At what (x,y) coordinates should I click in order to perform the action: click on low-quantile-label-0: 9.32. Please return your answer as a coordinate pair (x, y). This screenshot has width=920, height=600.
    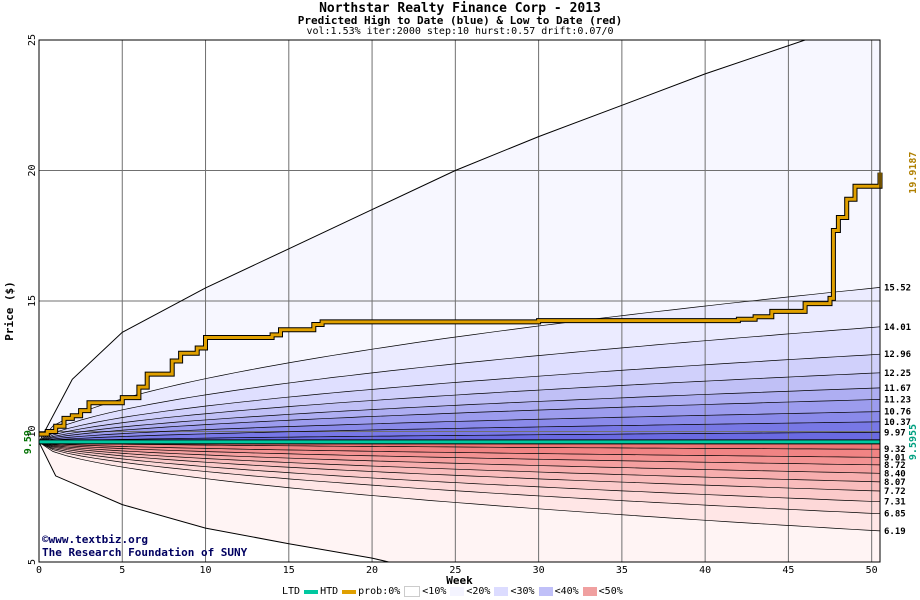
    Looking at the image, I should click on (895, 450).